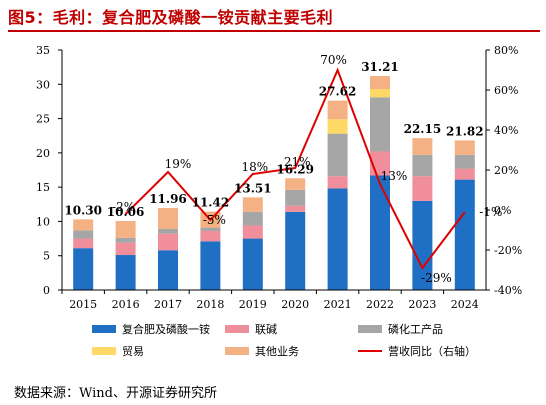  What do you see at coordinates (338, 304) in the screenshot?
I see `x-tick-label: 2021` at bounding box center [338, 304].